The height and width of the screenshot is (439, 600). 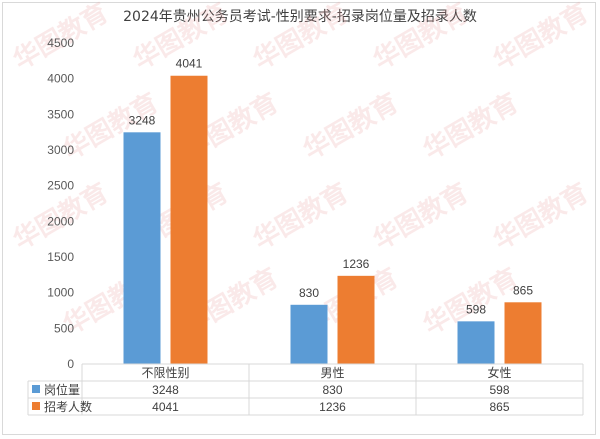 What do you see at coordinates (300, 17) in the screenshot?
I see `chart-title: 2024年贵州公务员考试-性别要求-招录岗位量及招录人数` at bounding box center [300, 17].